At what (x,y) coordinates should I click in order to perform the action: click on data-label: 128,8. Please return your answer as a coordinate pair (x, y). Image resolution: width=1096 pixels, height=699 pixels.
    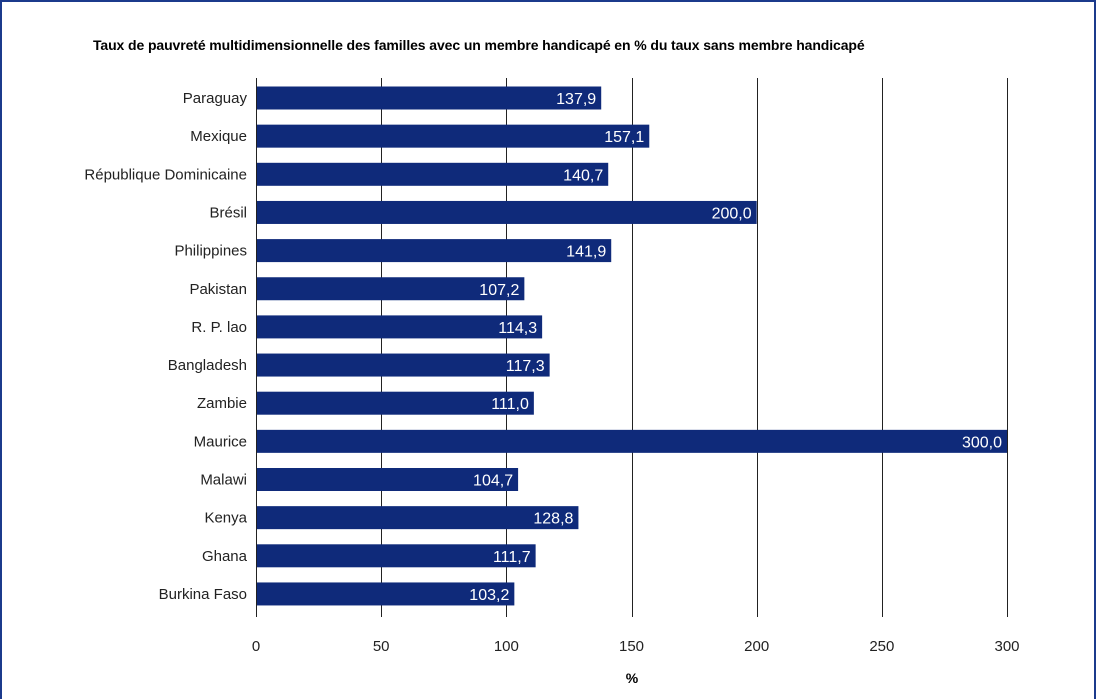
    Looking at the image, I should click on (553, 519).